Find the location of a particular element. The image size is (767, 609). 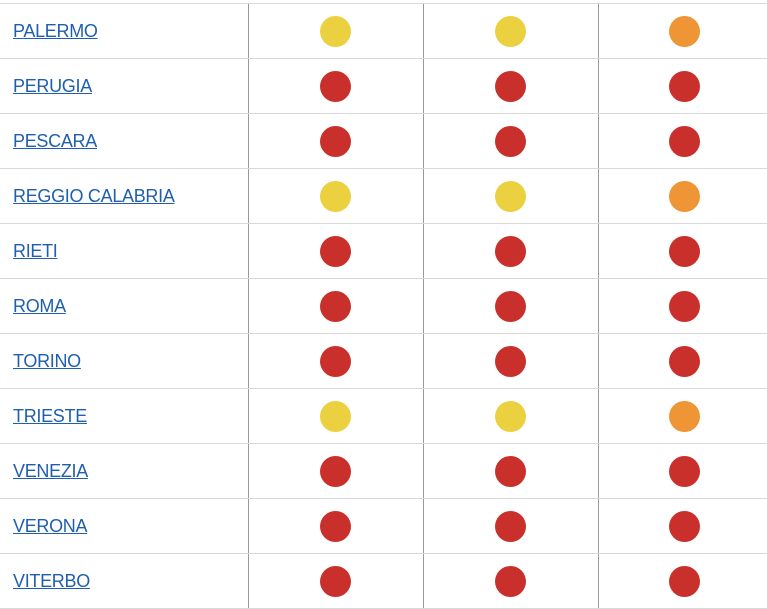

city-link: TRIESTE is located at coordinates (50, 415).